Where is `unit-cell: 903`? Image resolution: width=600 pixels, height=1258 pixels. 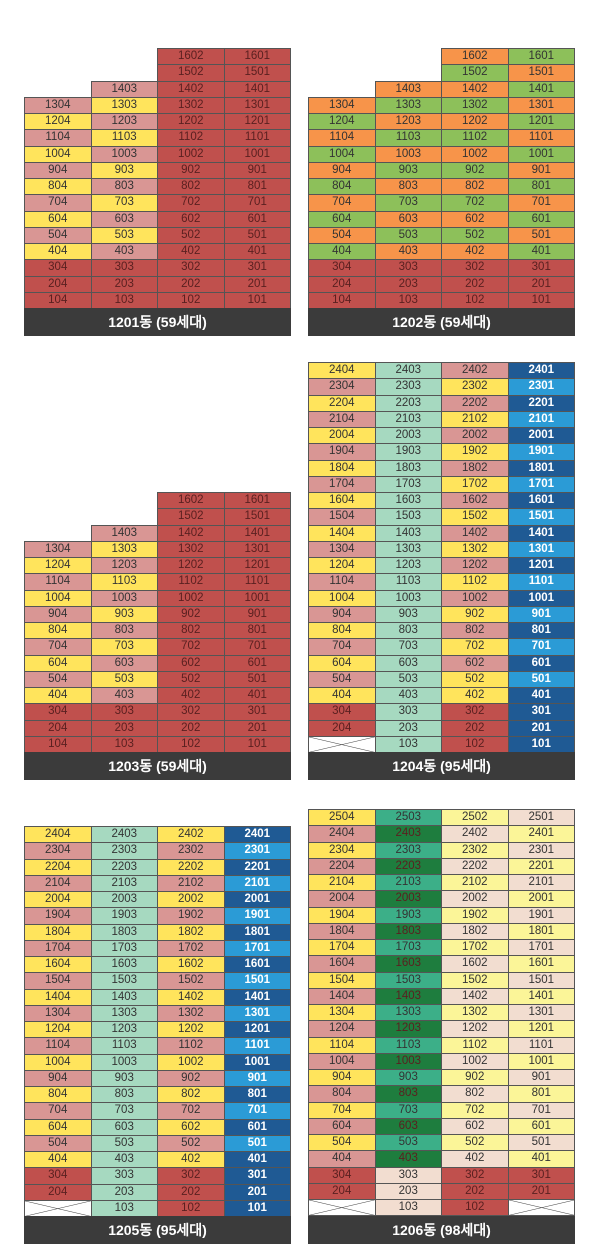 unit-cell: 903 is located at coordinates (408, 1078).